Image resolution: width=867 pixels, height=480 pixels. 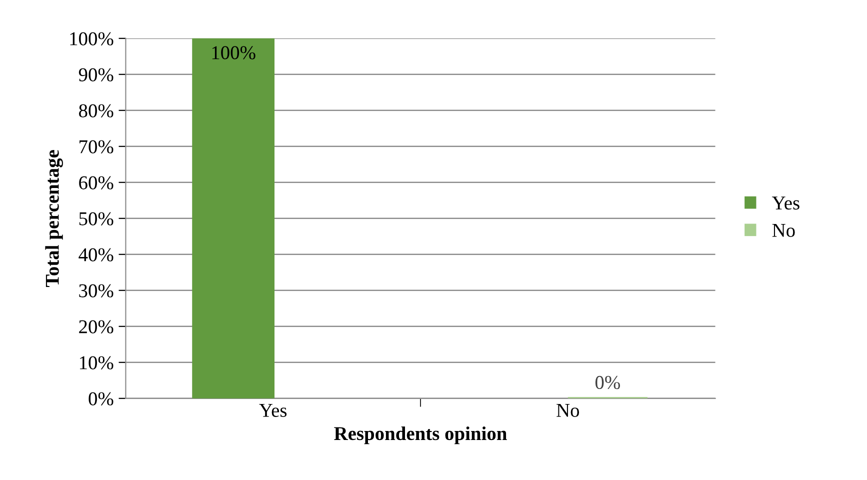 What do you see at coordinates (607, 383) in the screenshot?
I see `data-label: 0%` at bounding box center [607, 383].